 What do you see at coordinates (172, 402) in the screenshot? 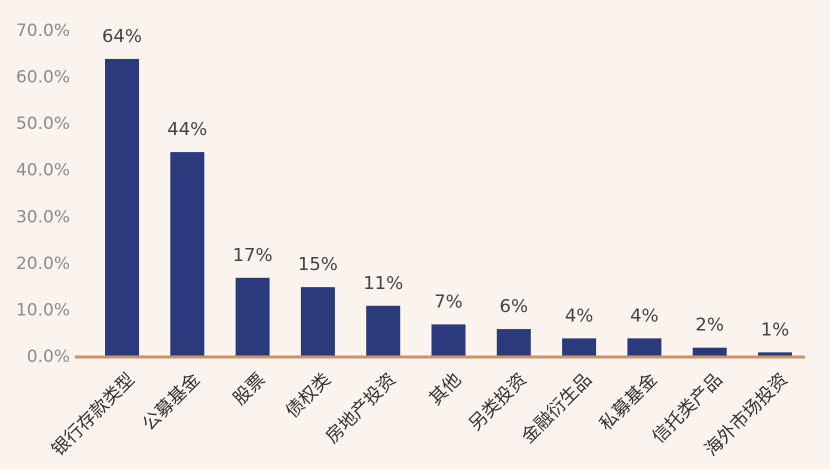
I see `x-tick-label: 公募基金` at bounding box center [172, 402].